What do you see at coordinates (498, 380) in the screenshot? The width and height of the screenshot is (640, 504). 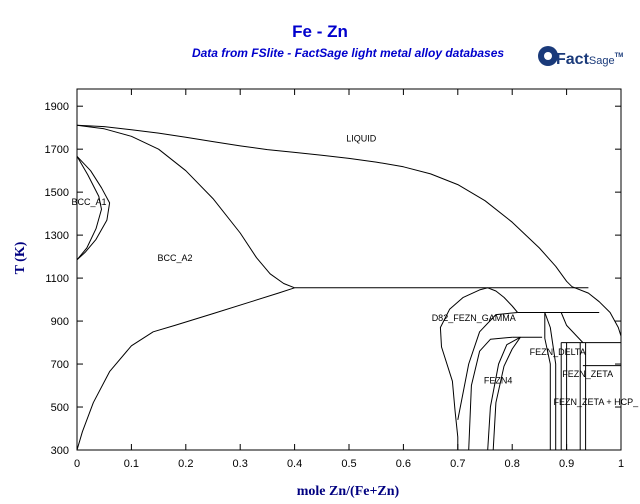 I see `phase-label: FEZN4` at bounding box center [498, 380].